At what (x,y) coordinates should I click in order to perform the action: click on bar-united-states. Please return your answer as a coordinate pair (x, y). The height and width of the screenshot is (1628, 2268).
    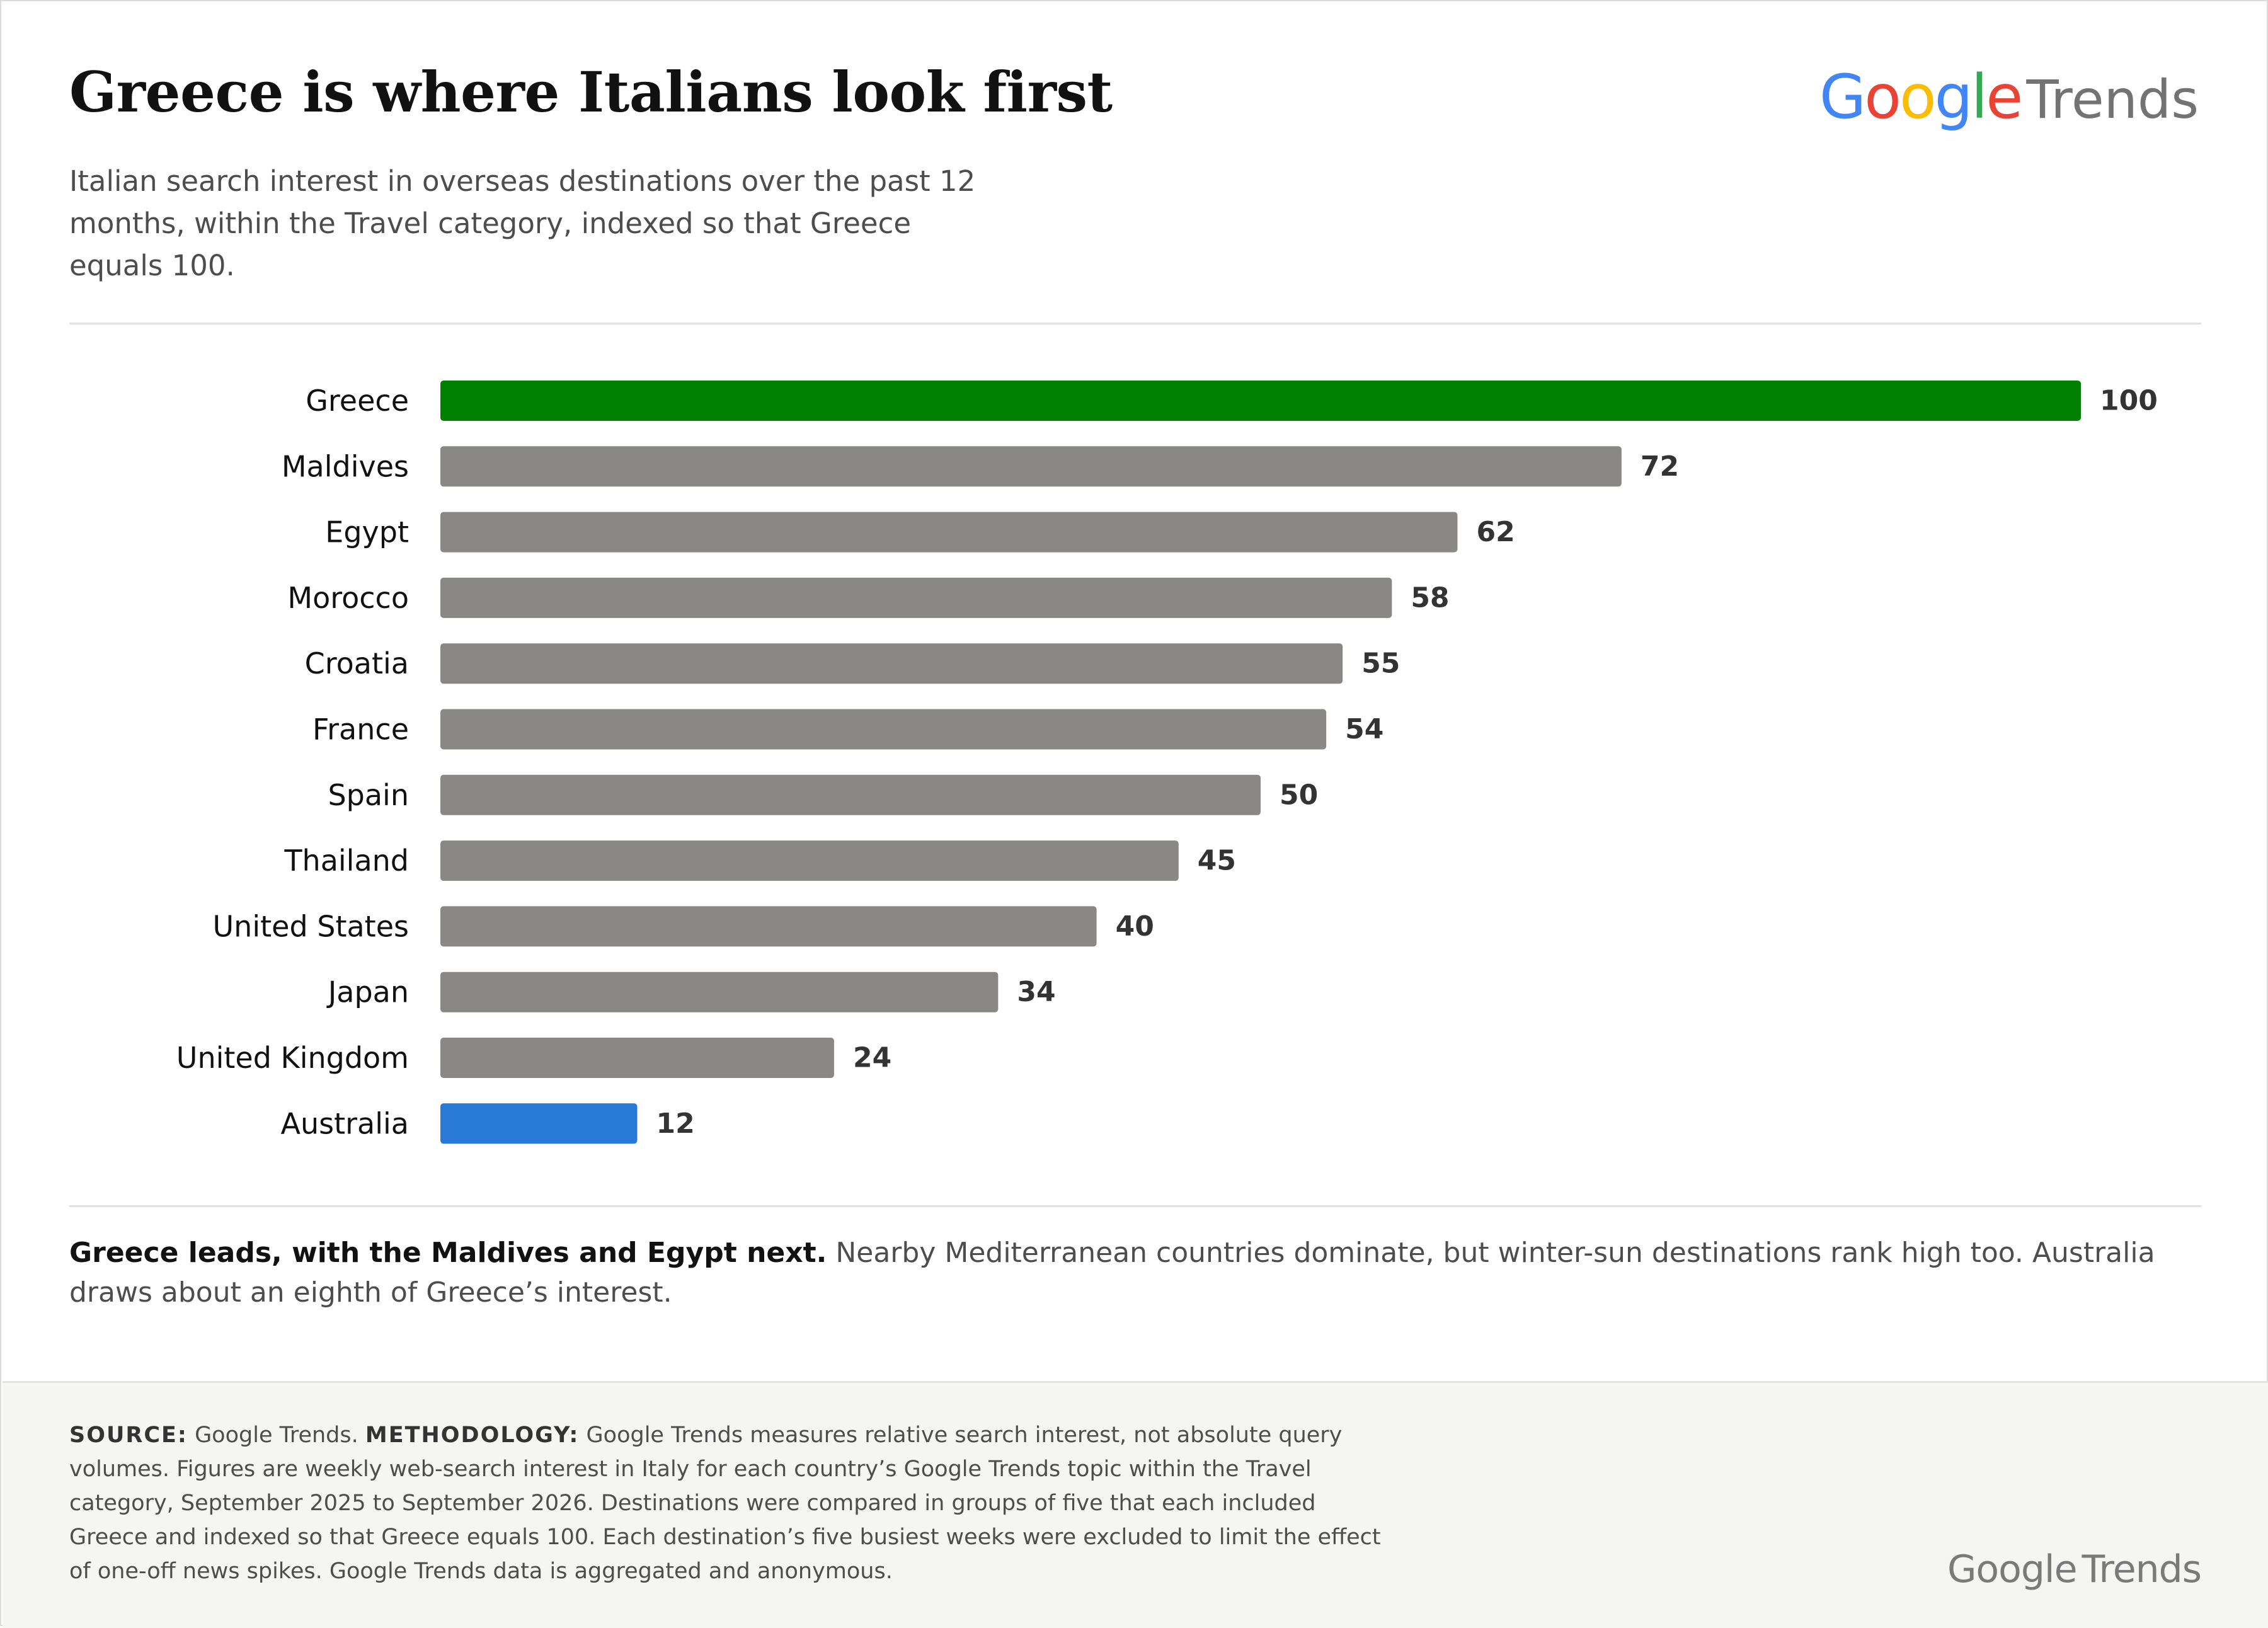
    Looking at the image, I should click on (768, 926).